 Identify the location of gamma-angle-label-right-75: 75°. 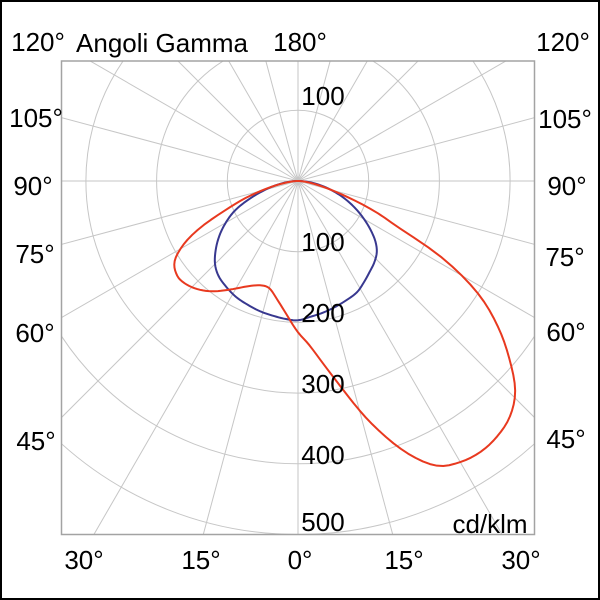
(565, 257).